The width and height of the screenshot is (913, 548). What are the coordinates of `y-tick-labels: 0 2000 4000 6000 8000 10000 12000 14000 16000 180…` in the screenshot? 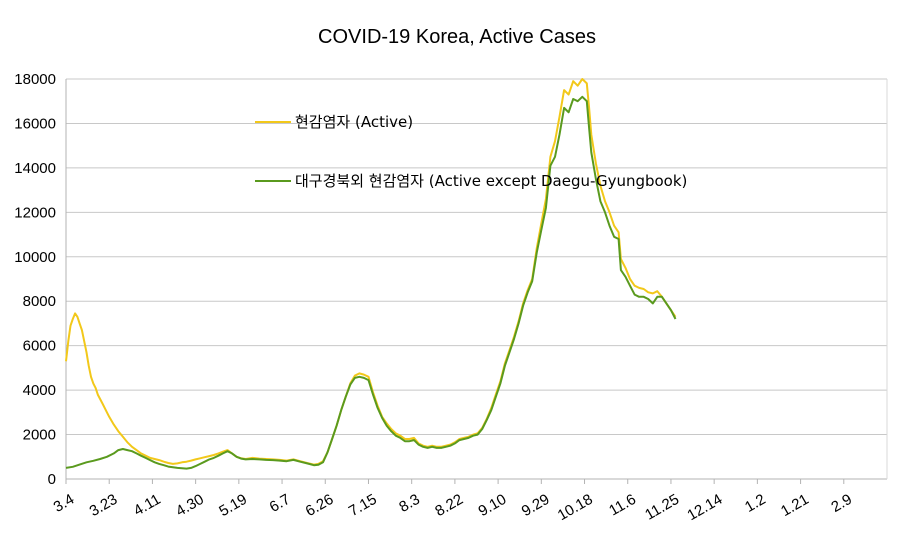 It's located at (35, 279).